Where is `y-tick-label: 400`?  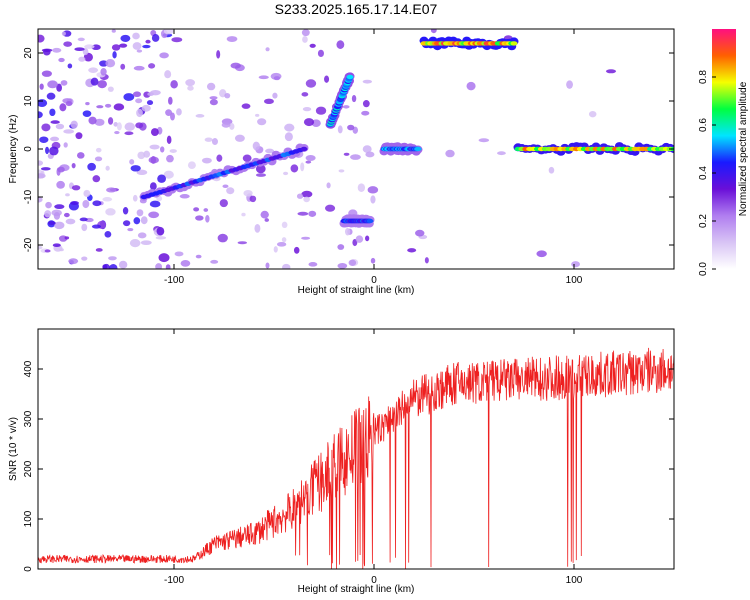
y-tick-label: 400 is located at coordinates (28, 368).